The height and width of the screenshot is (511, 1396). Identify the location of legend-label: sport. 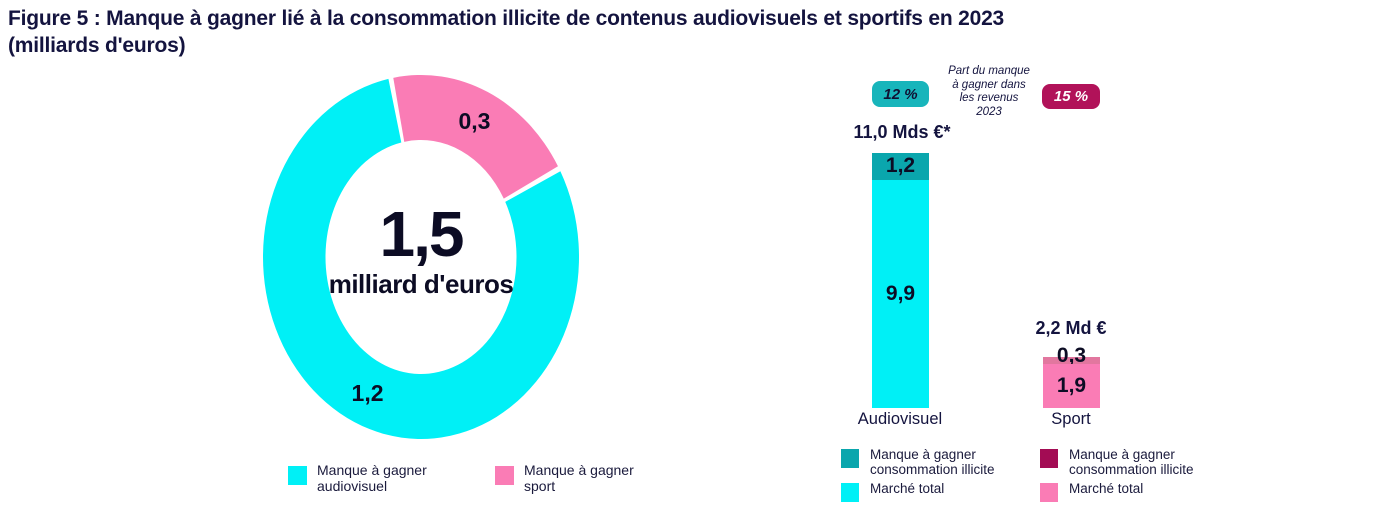
(540, 485).